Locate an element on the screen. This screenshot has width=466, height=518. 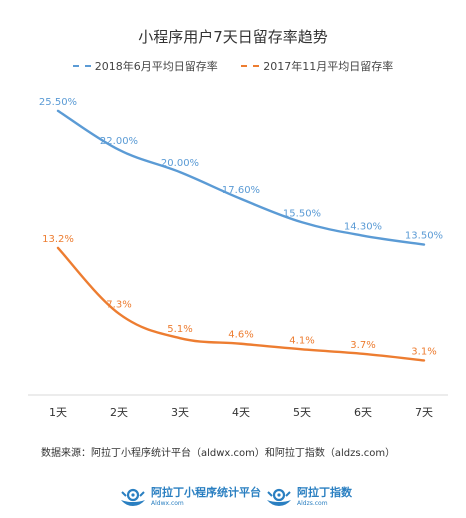
chart-legend: 2018年6月平均日留存率 2017年11月平均日留存率 is located at coordinates (233, 66).